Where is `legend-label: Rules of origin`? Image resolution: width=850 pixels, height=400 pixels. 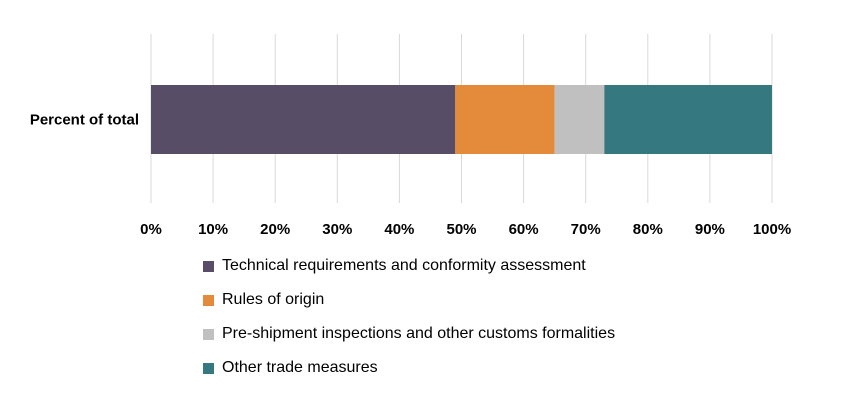
legend-label: Rules of origin is located at coordinates (273, 299).